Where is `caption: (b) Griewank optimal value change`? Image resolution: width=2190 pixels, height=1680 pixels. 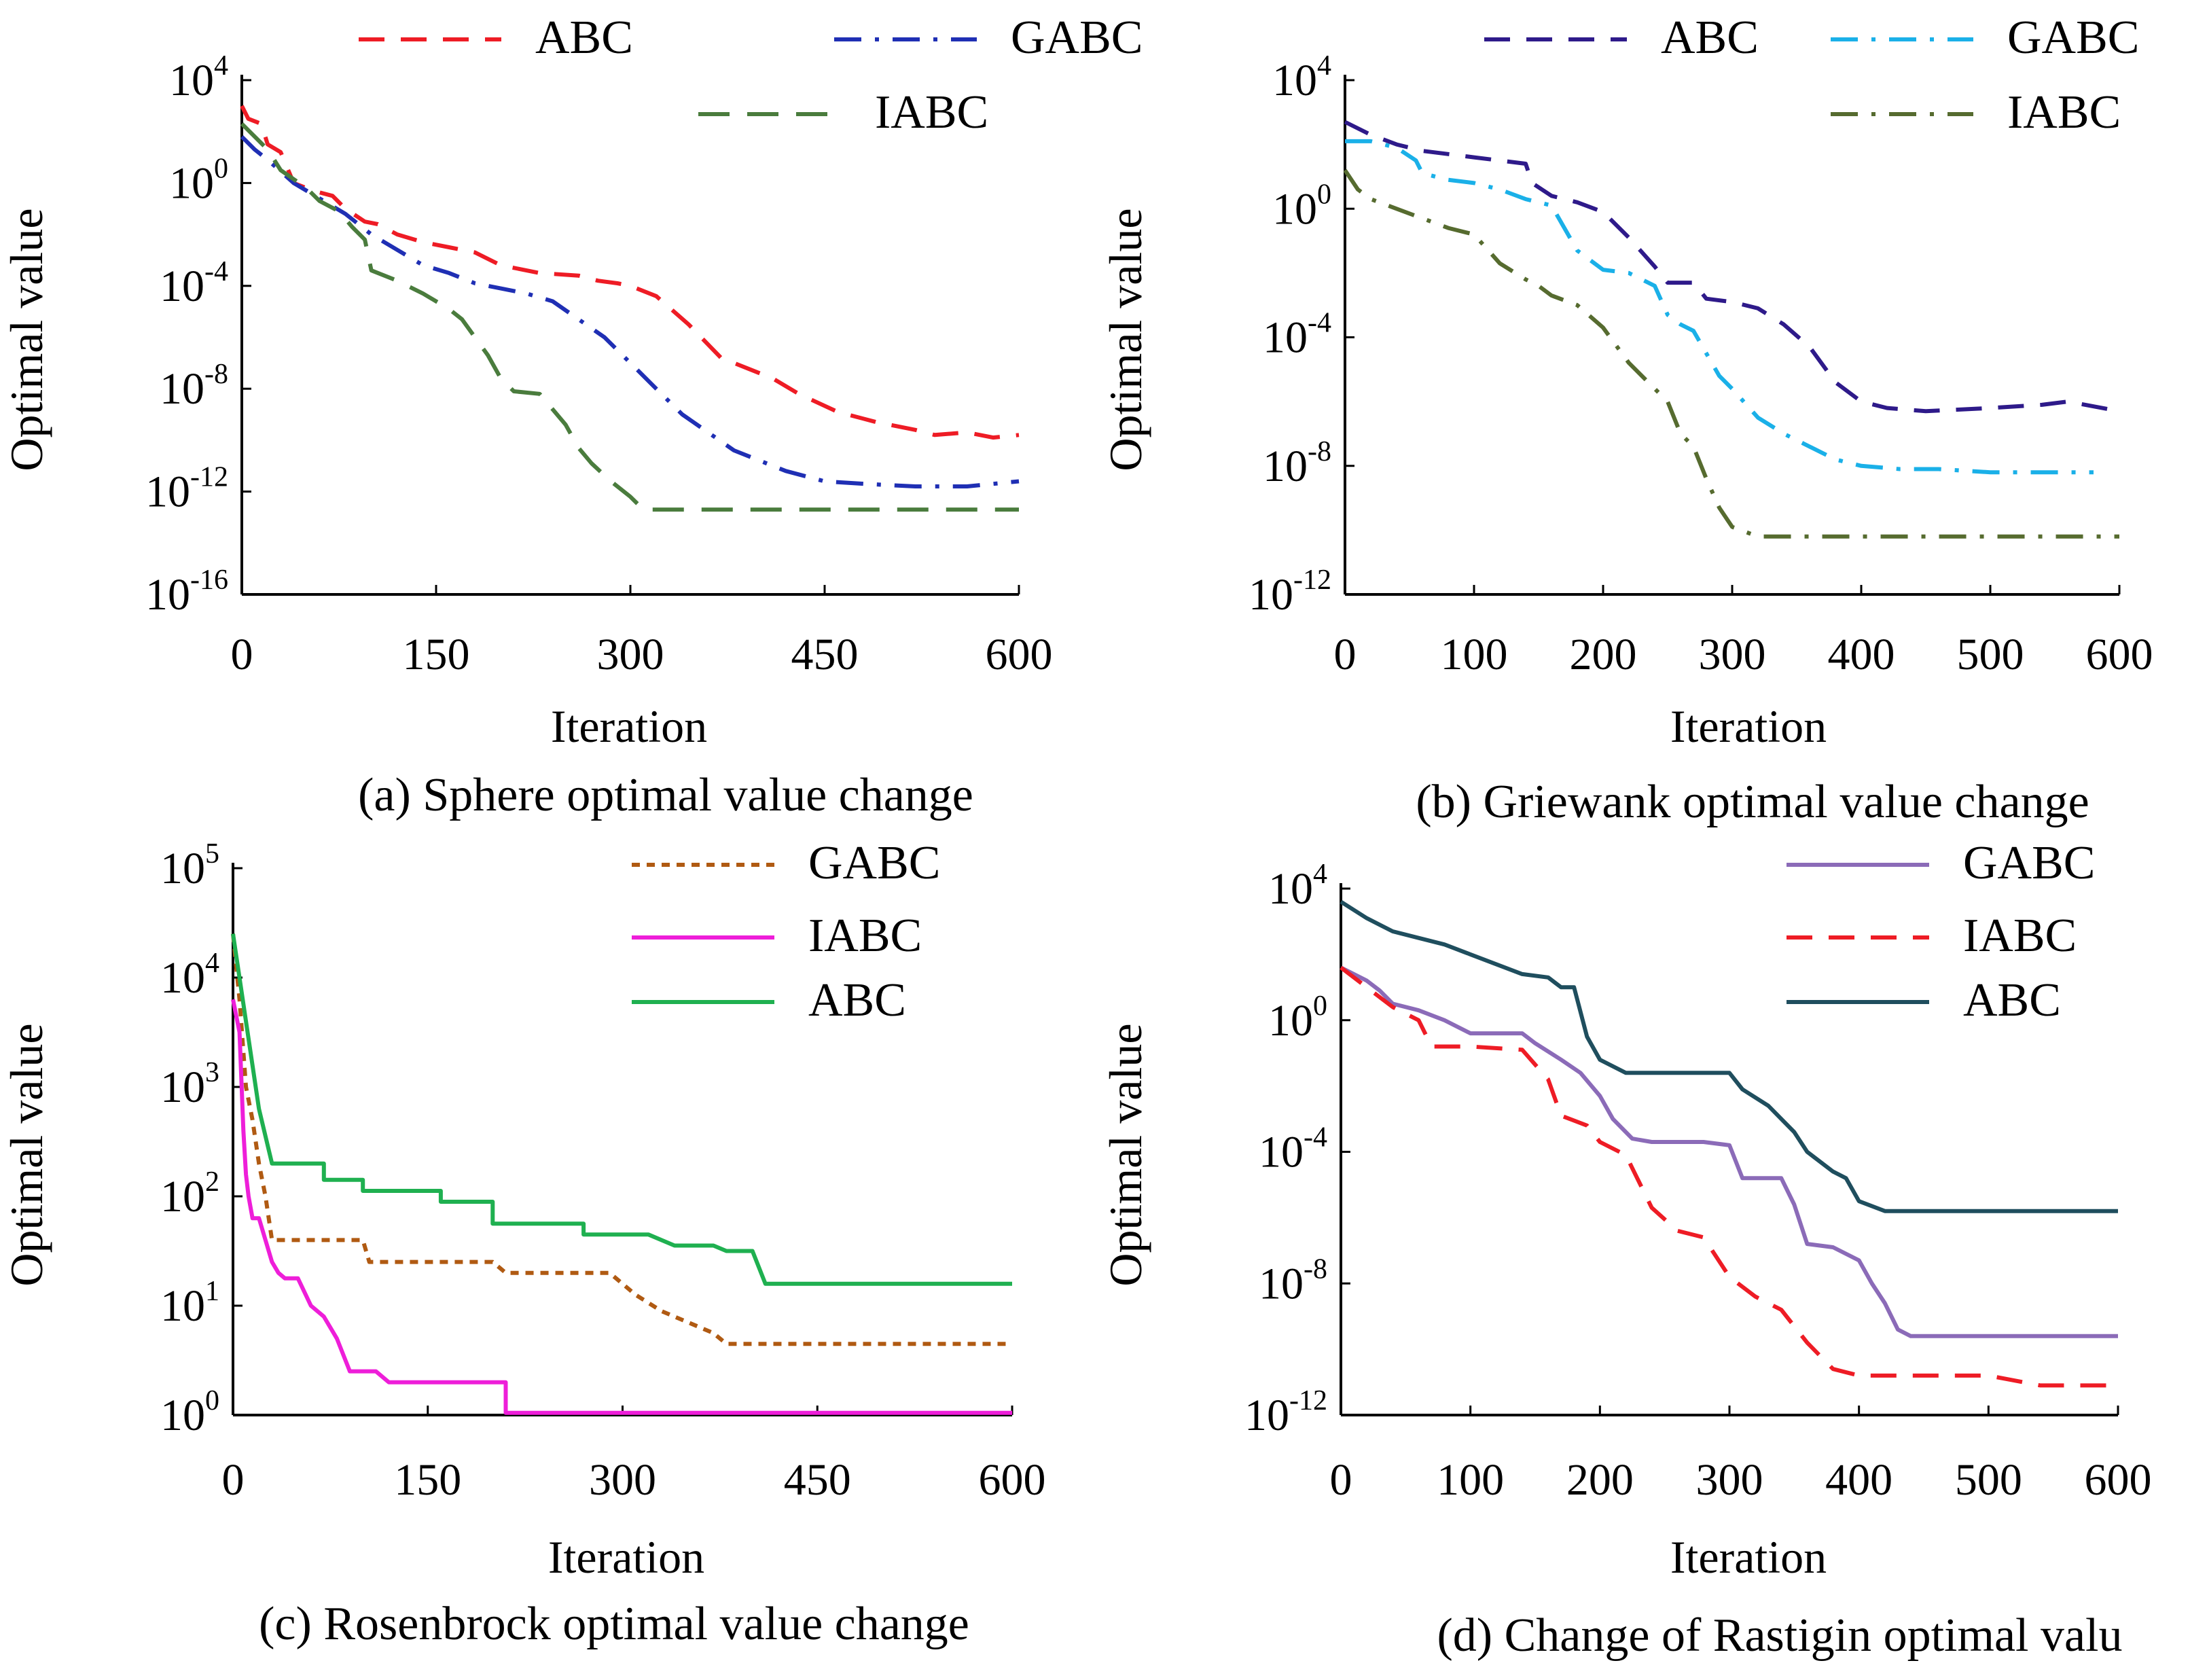
caption: (b) Griewank optimal value change is located at coordinates (1753, 802).